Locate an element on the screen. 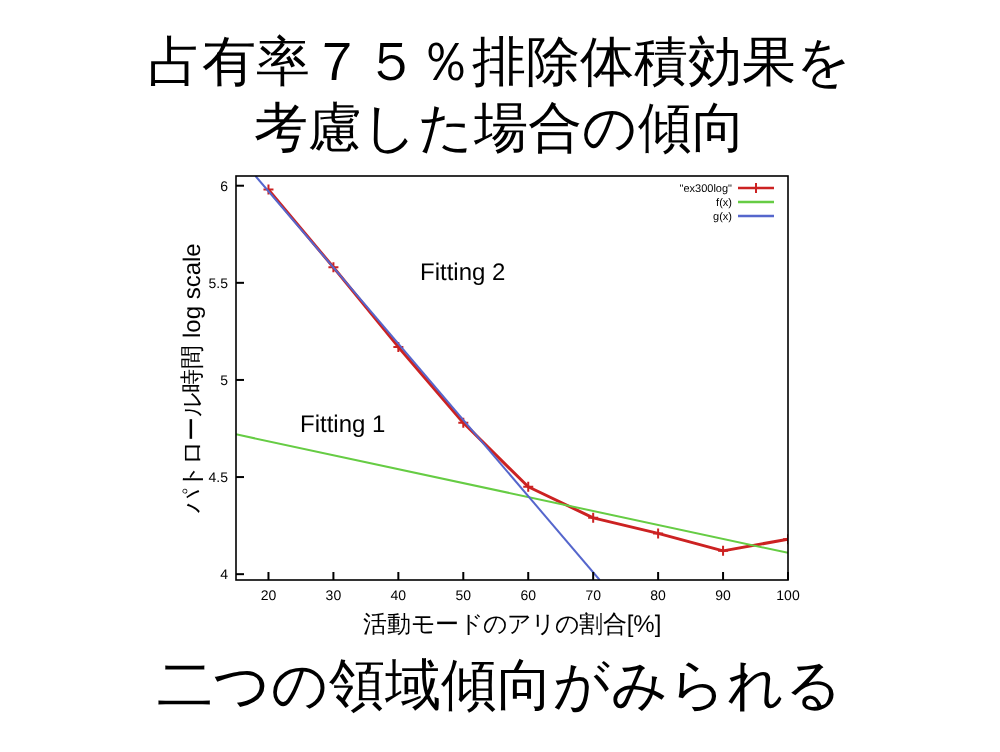 This screenshot has height=752, width=1000. x-axis-title: 活動モードのアリの割合[%] is located at coordinates (512, 624).